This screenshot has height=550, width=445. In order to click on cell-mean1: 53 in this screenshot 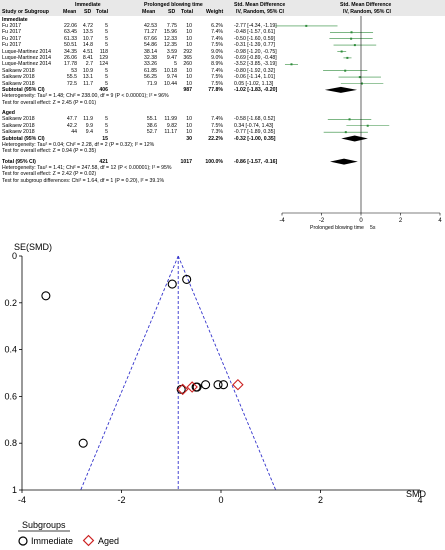, I will do `click(74, 70)`.